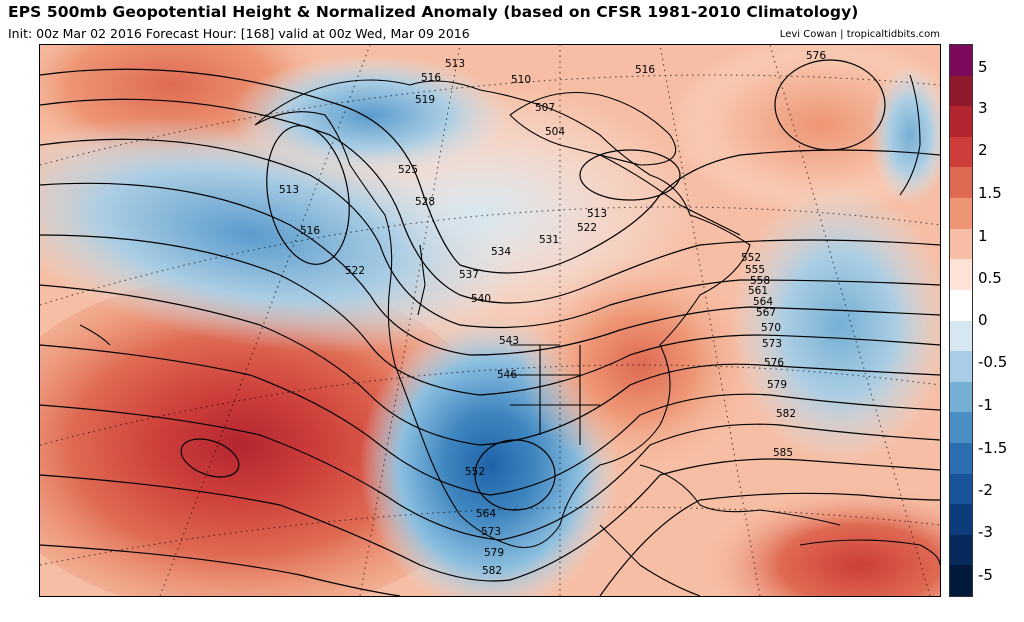 This screenshot has width=1024, height=622. I want to click on contour-label: 585, so click(783, 453).